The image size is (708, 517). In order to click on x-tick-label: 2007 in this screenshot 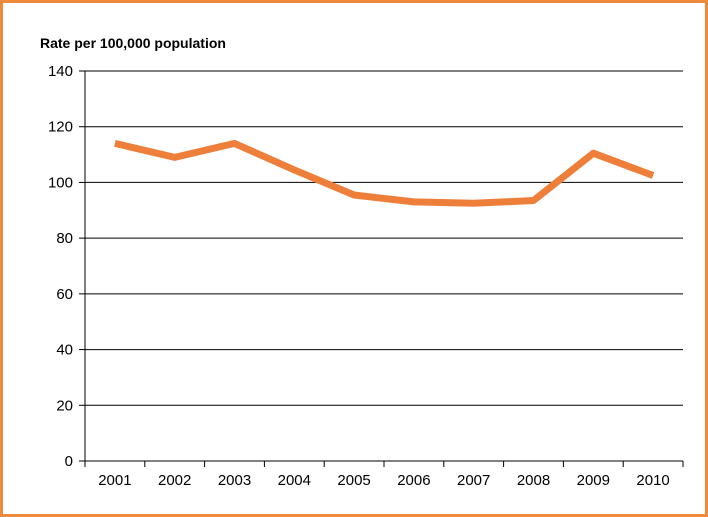, I will do `click(473, 480)`.